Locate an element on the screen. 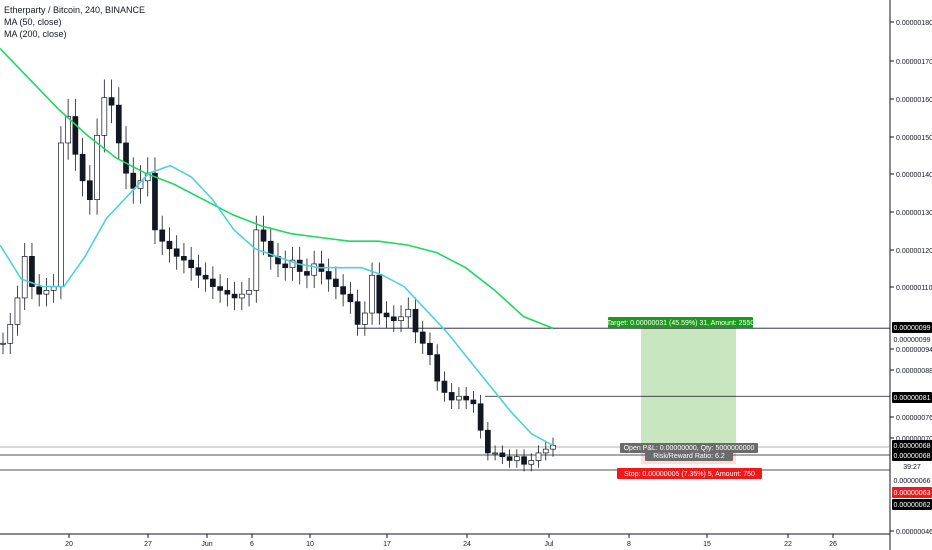  price-tag-99b: 0.00000099 is located at coordinates (912, 340).